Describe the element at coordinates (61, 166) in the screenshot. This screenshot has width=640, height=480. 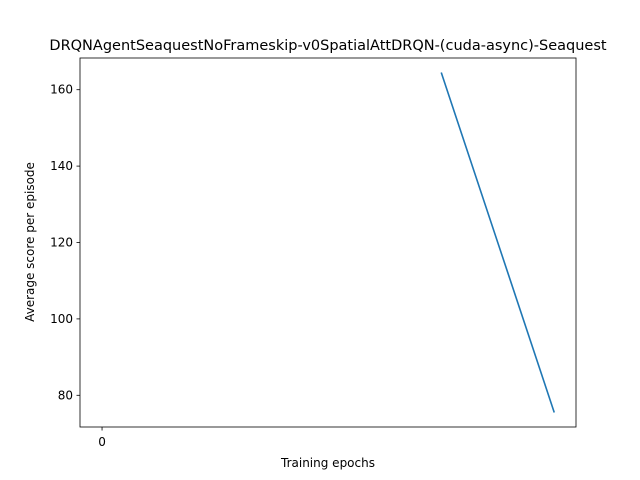
I see `y-tick-label: 140` at that location.